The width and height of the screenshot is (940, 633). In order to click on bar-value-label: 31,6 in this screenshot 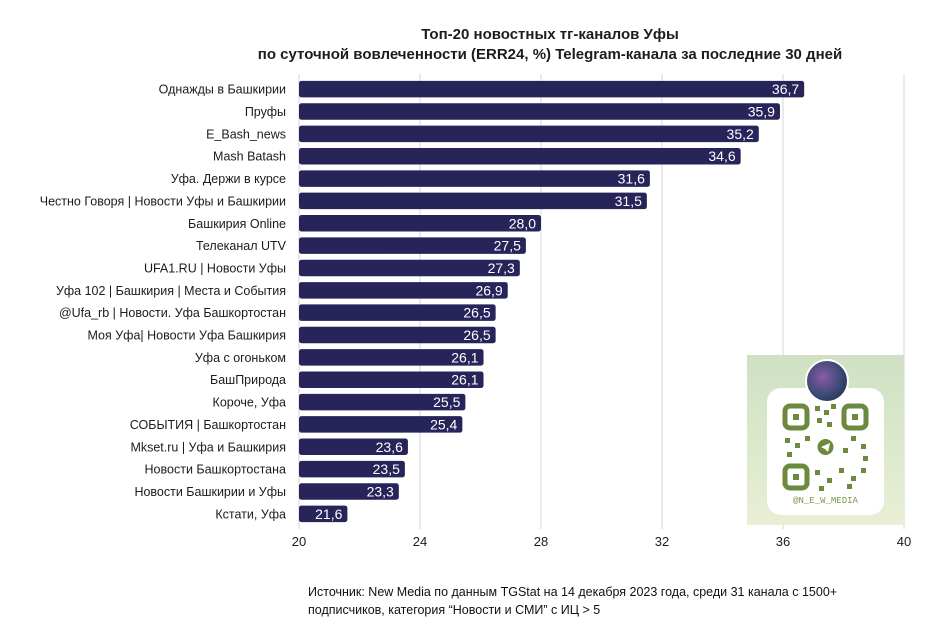, I will do `click(631, 179)`.